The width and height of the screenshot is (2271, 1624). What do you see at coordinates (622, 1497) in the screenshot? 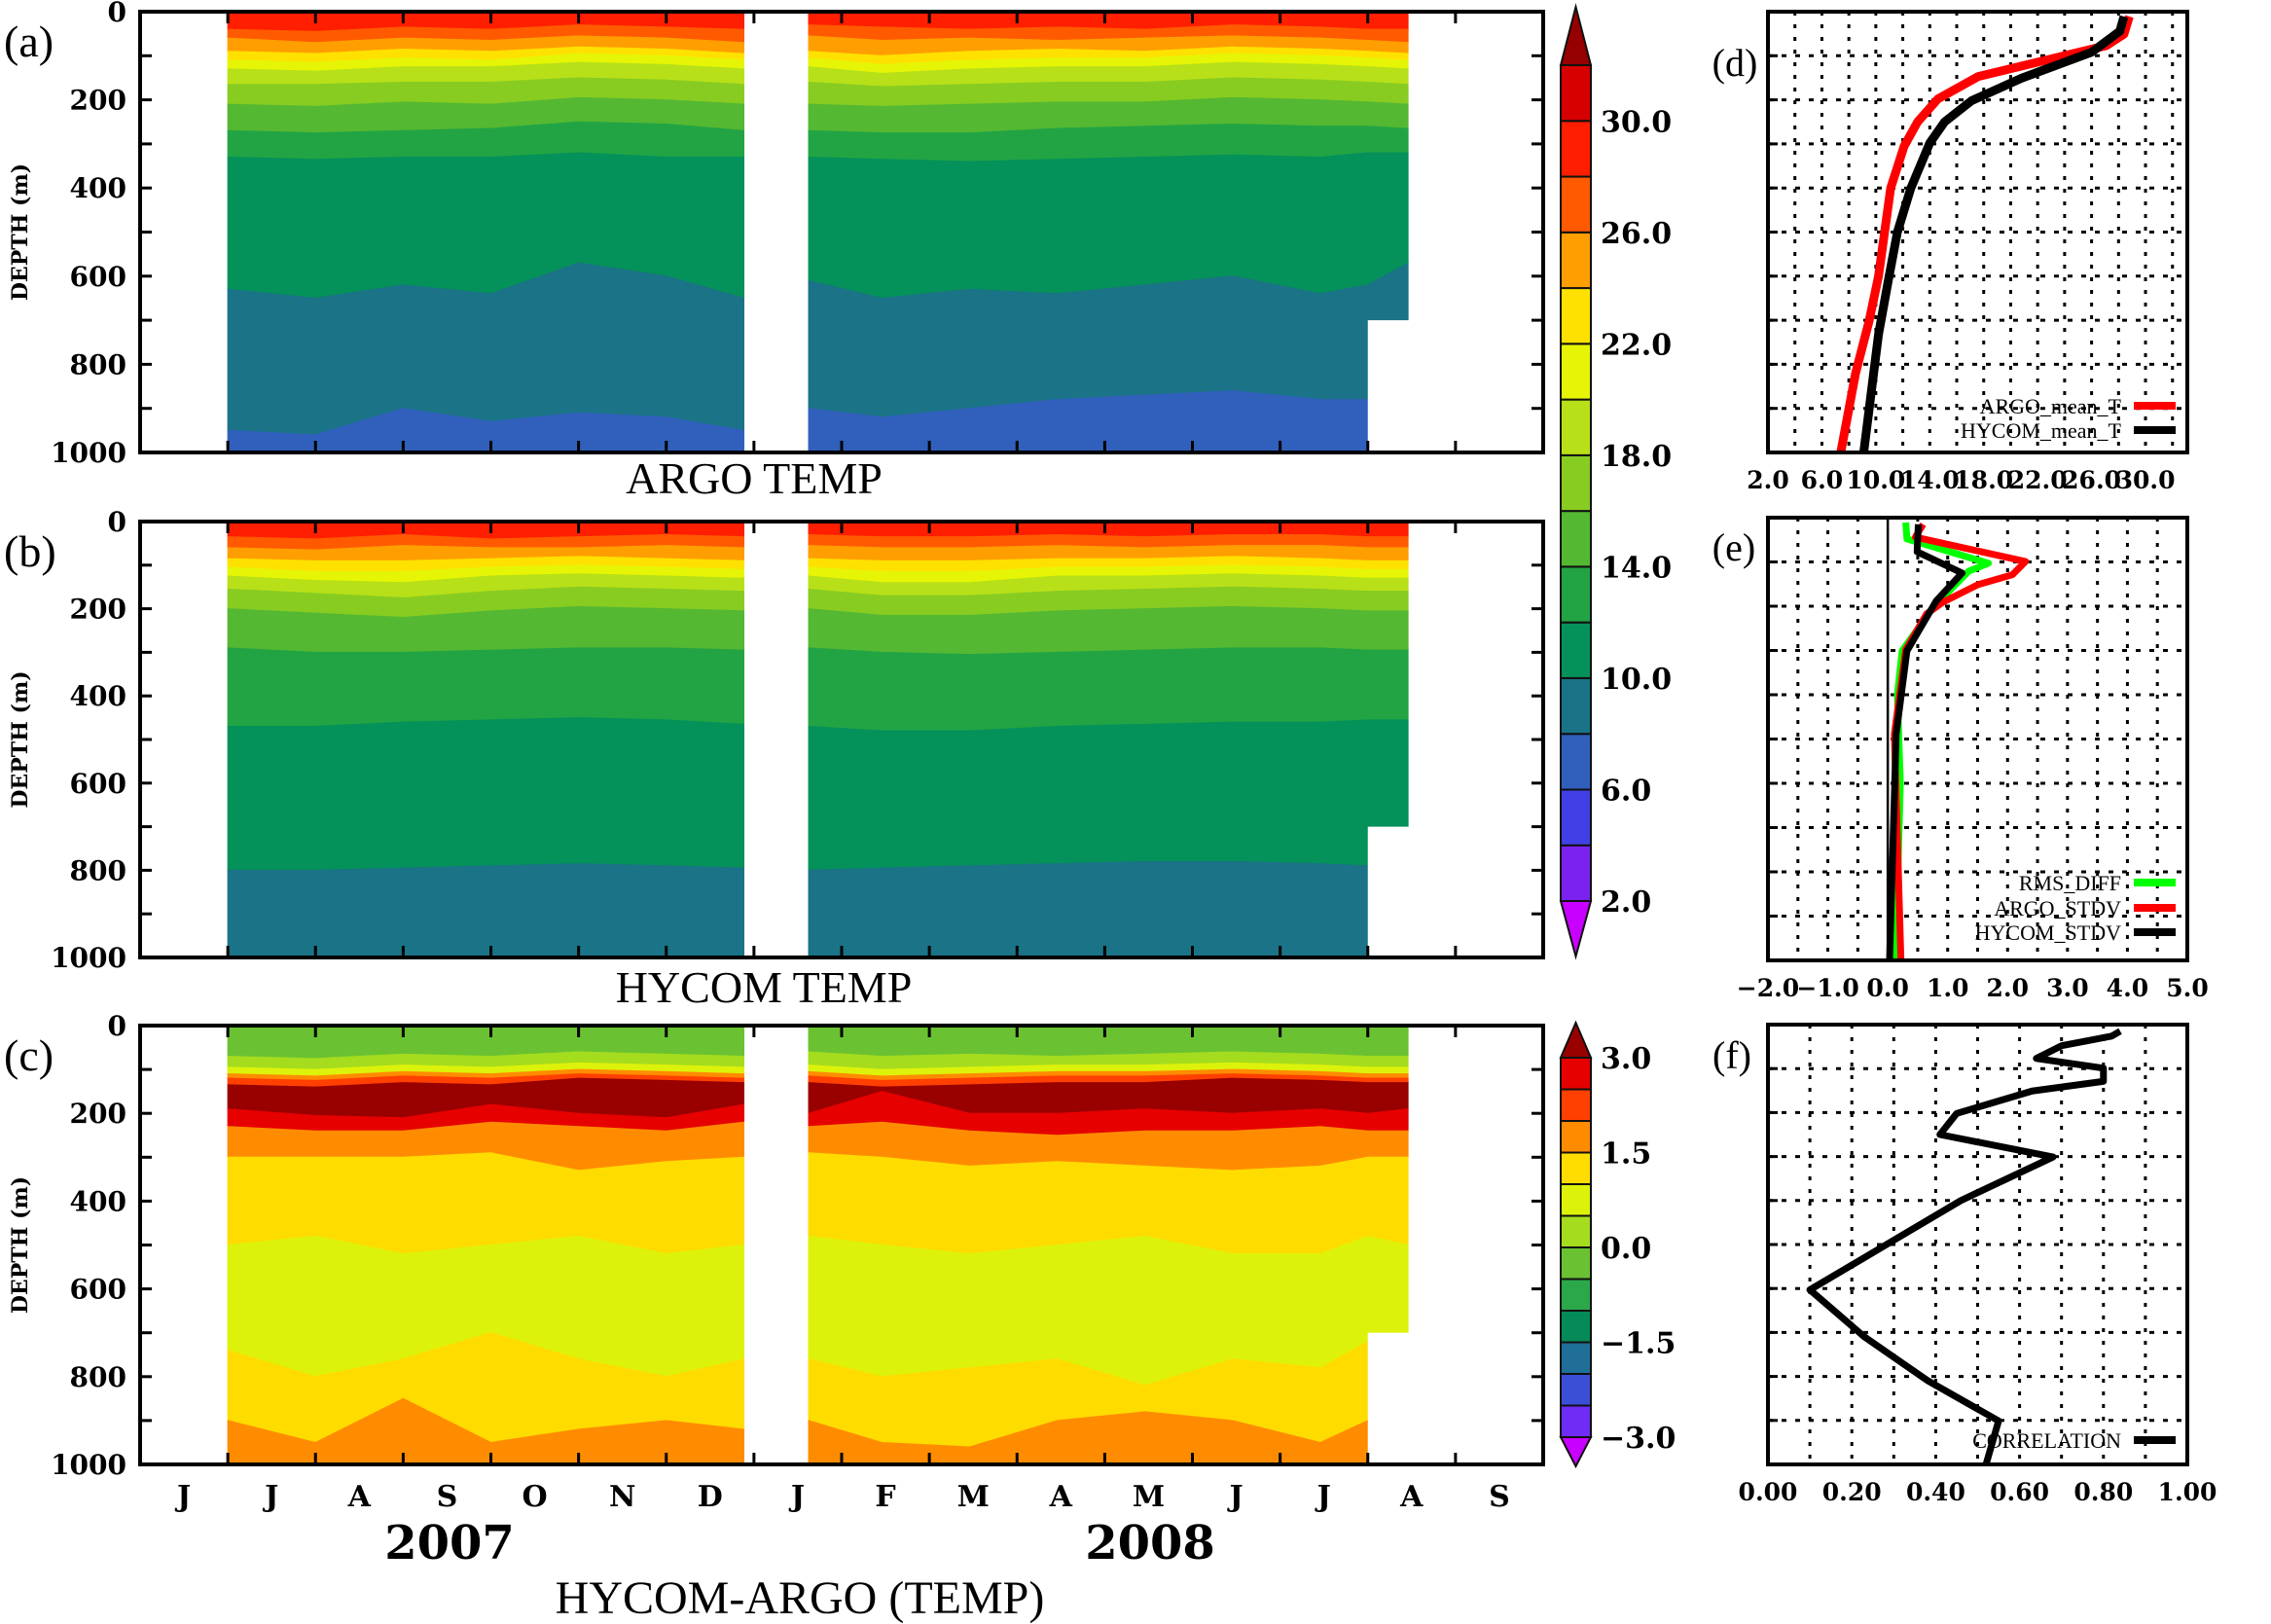
I see `month-label: N` at bounding box center [622, 1497].